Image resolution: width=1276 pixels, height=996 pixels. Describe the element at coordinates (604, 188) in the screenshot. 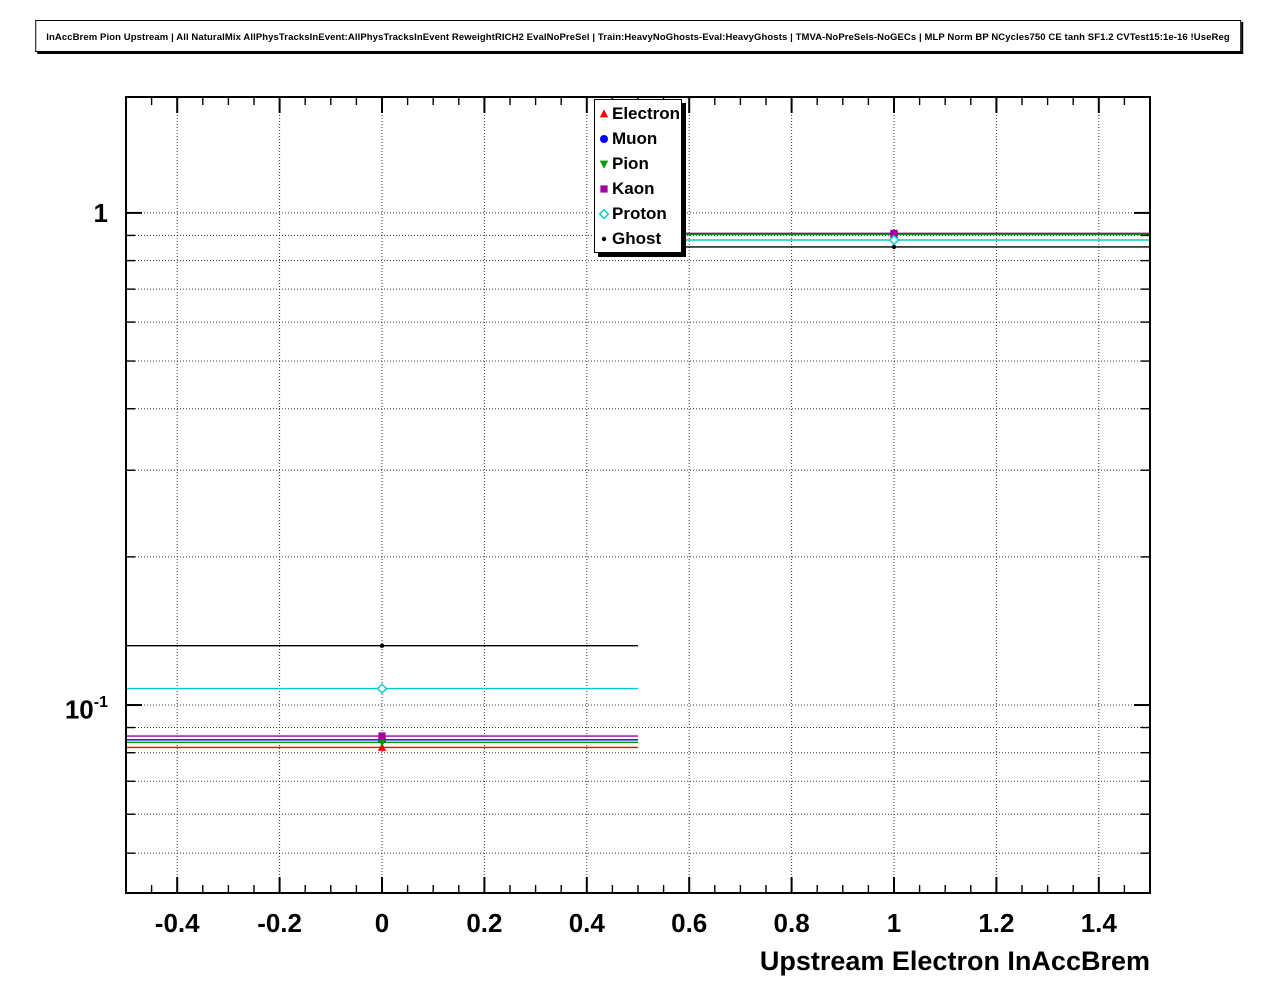

I see `square-icon` at that location.